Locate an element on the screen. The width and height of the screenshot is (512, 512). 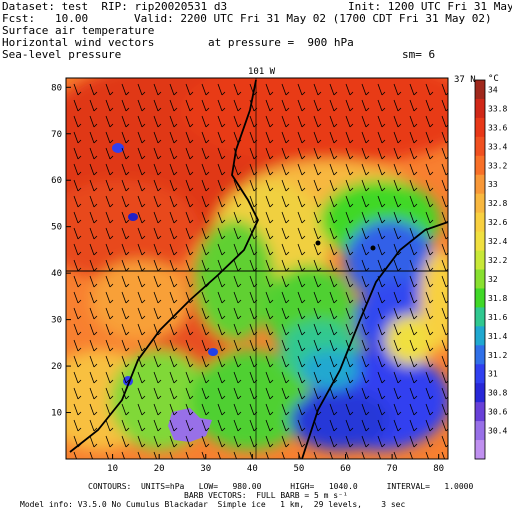
barb-info: BARB VECTORS: FULL BARB = 5 m s⁻¹ is located at coordinates (266, 495).